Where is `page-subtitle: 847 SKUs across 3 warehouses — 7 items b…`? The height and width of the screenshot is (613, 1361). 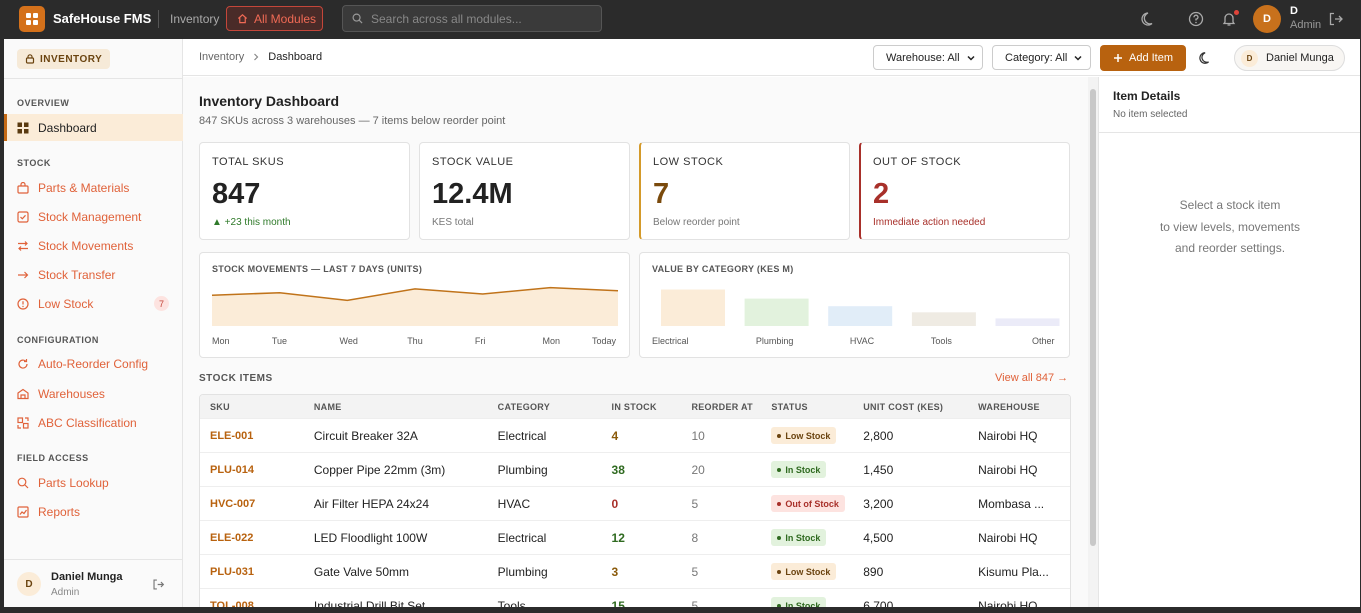 page-subtitle: 847 SKUs across 3 warehouses — 7 items b… is located at coordinates (352, 121).